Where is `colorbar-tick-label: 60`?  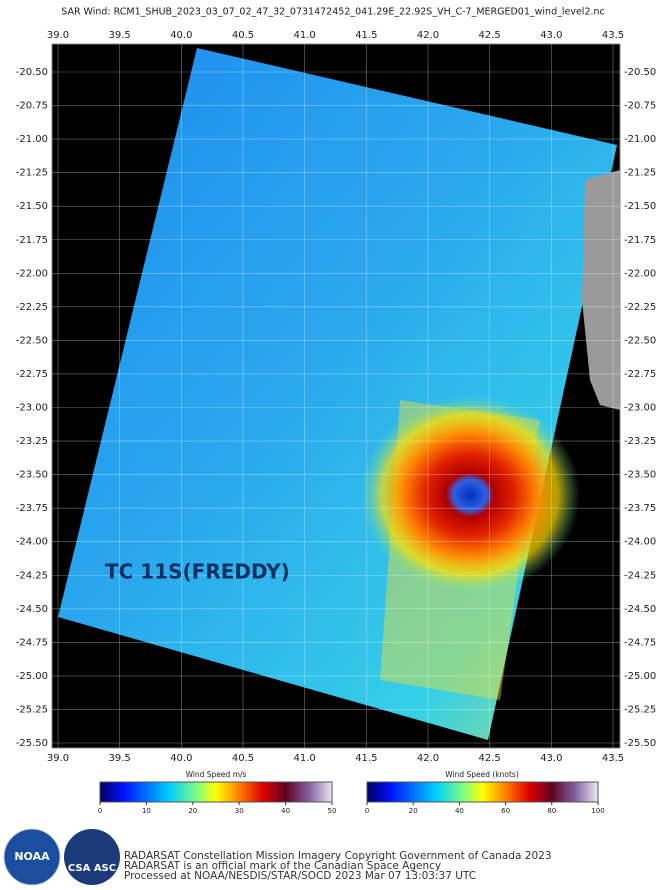
colorbar-tick-label: 60 is located at coordinates (505, 811).